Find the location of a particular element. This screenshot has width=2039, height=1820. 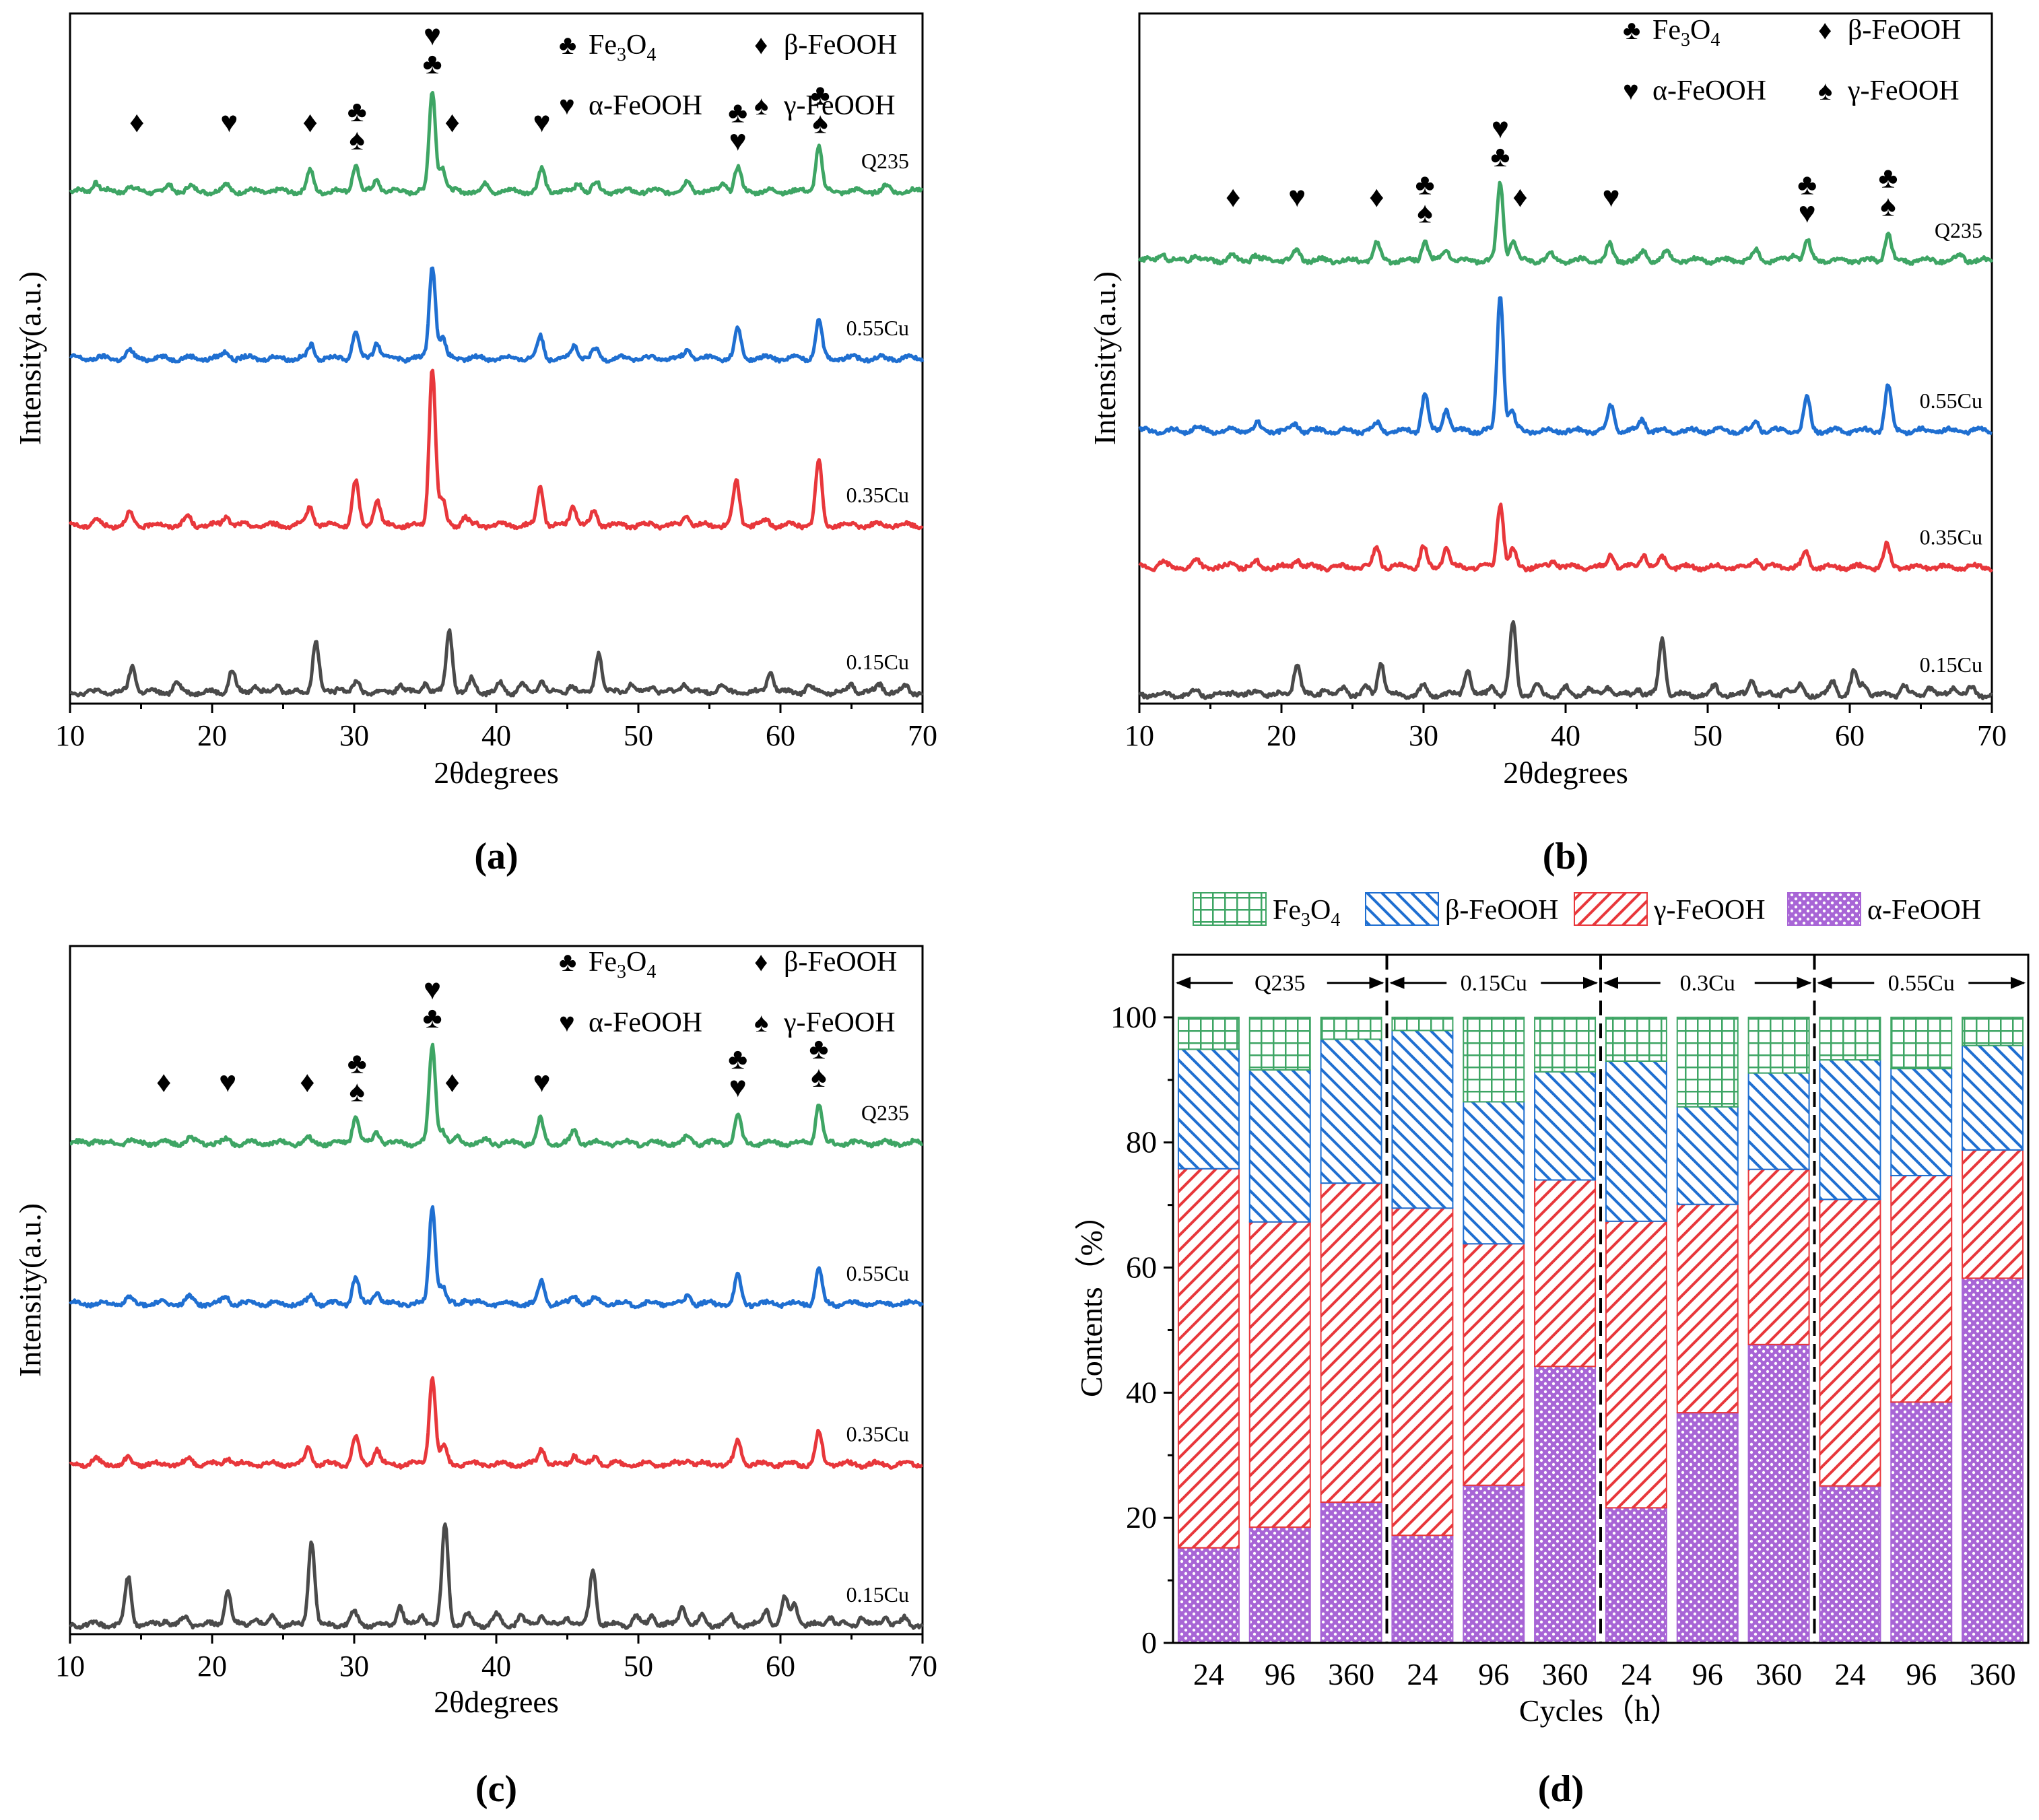

xrd-trace-055cu is located at coordinates (497, 1257).